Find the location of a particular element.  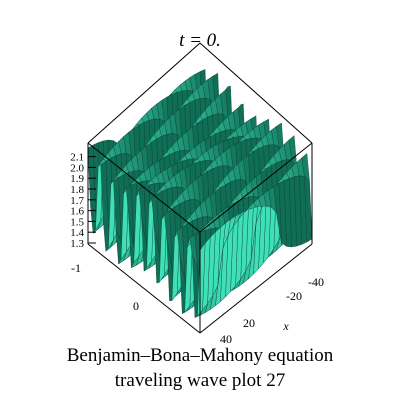

z-tick-label: 1.3 is located at coordinates (77, 244).